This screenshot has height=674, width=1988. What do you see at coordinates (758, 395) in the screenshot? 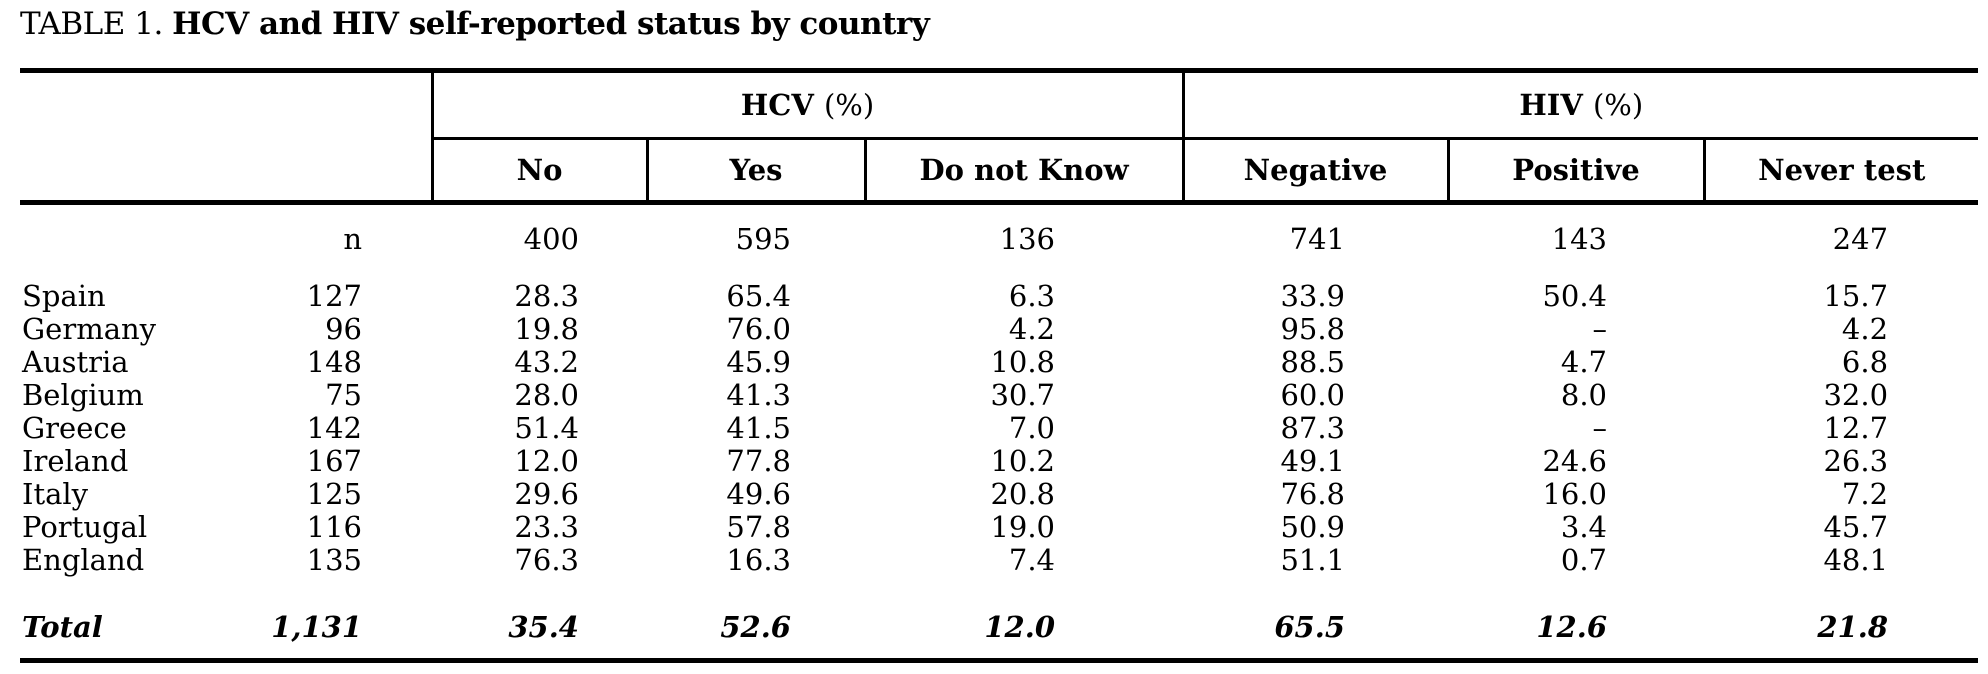
I see `hcv-yes-cell: 41.3` at bounding box center [758, 395].